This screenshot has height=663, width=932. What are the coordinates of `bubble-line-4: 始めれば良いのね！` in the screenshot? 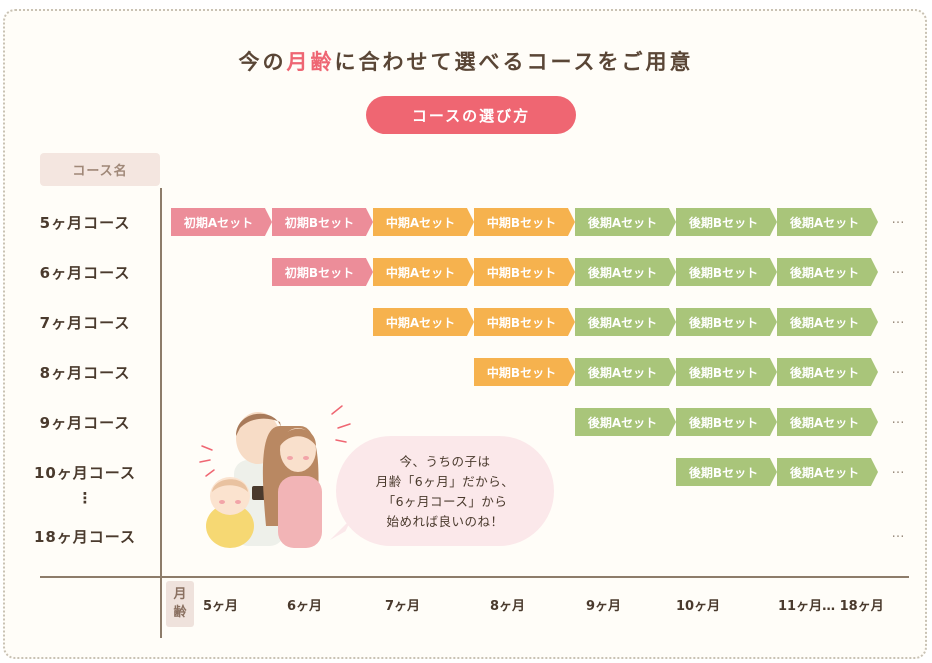 It's located at (445, 521).